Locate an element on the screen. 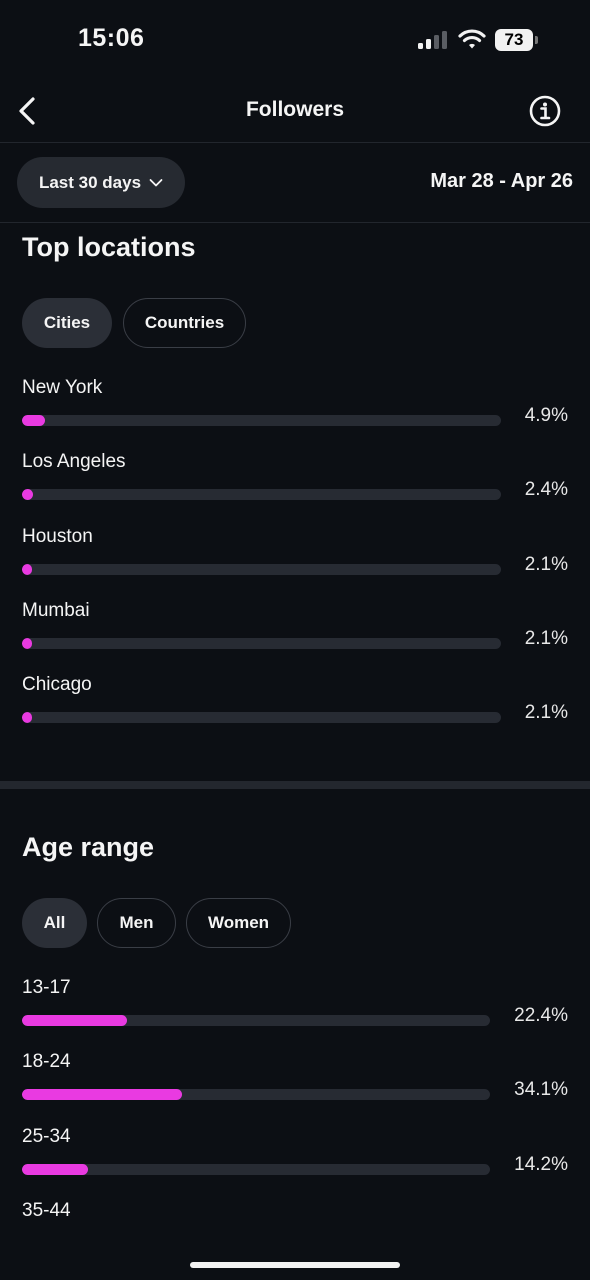 The image size is (590, 1280). city-row: New York 4.9% is located at coordinates (295, 407).